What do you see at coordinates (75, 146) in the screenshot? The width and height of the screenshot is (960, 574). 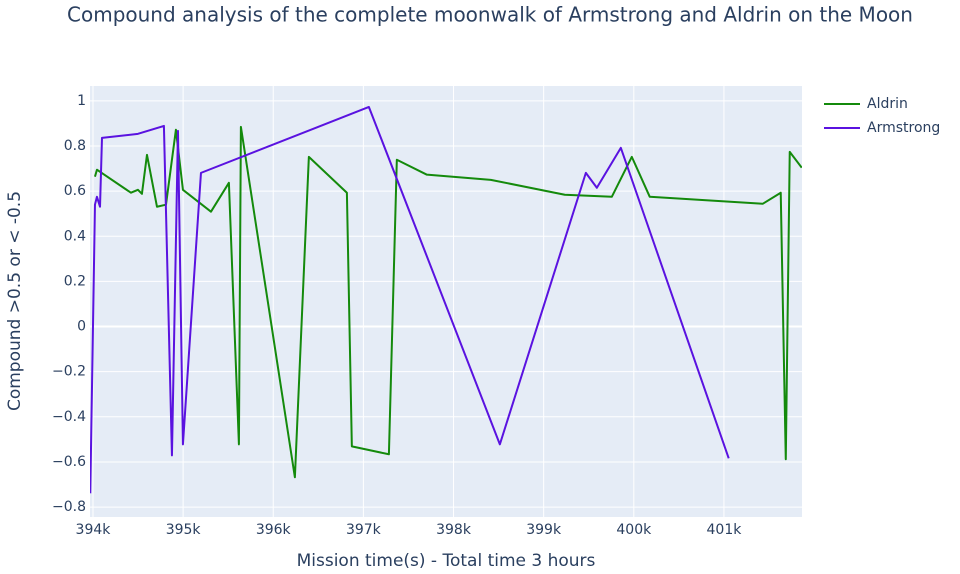 I see `y-tick-label: 0.8` at bounding box center [75, 146].